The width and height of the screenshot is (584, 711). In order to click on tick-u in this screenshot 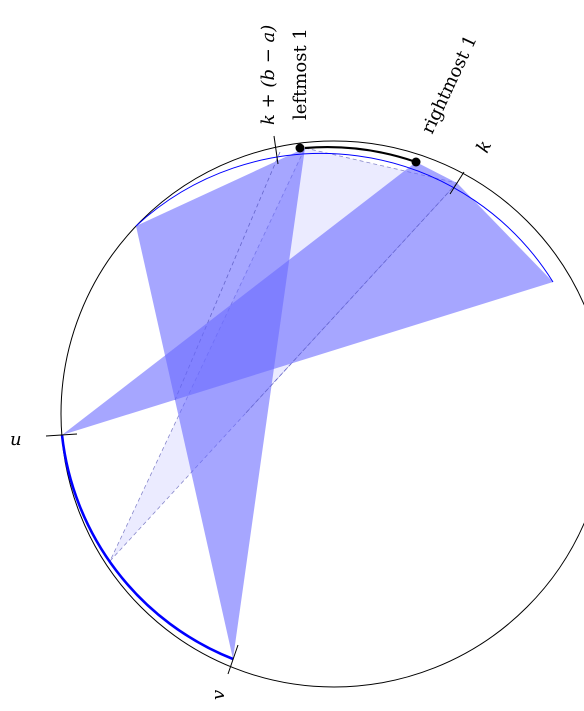, I will do `click(61, 435)`.